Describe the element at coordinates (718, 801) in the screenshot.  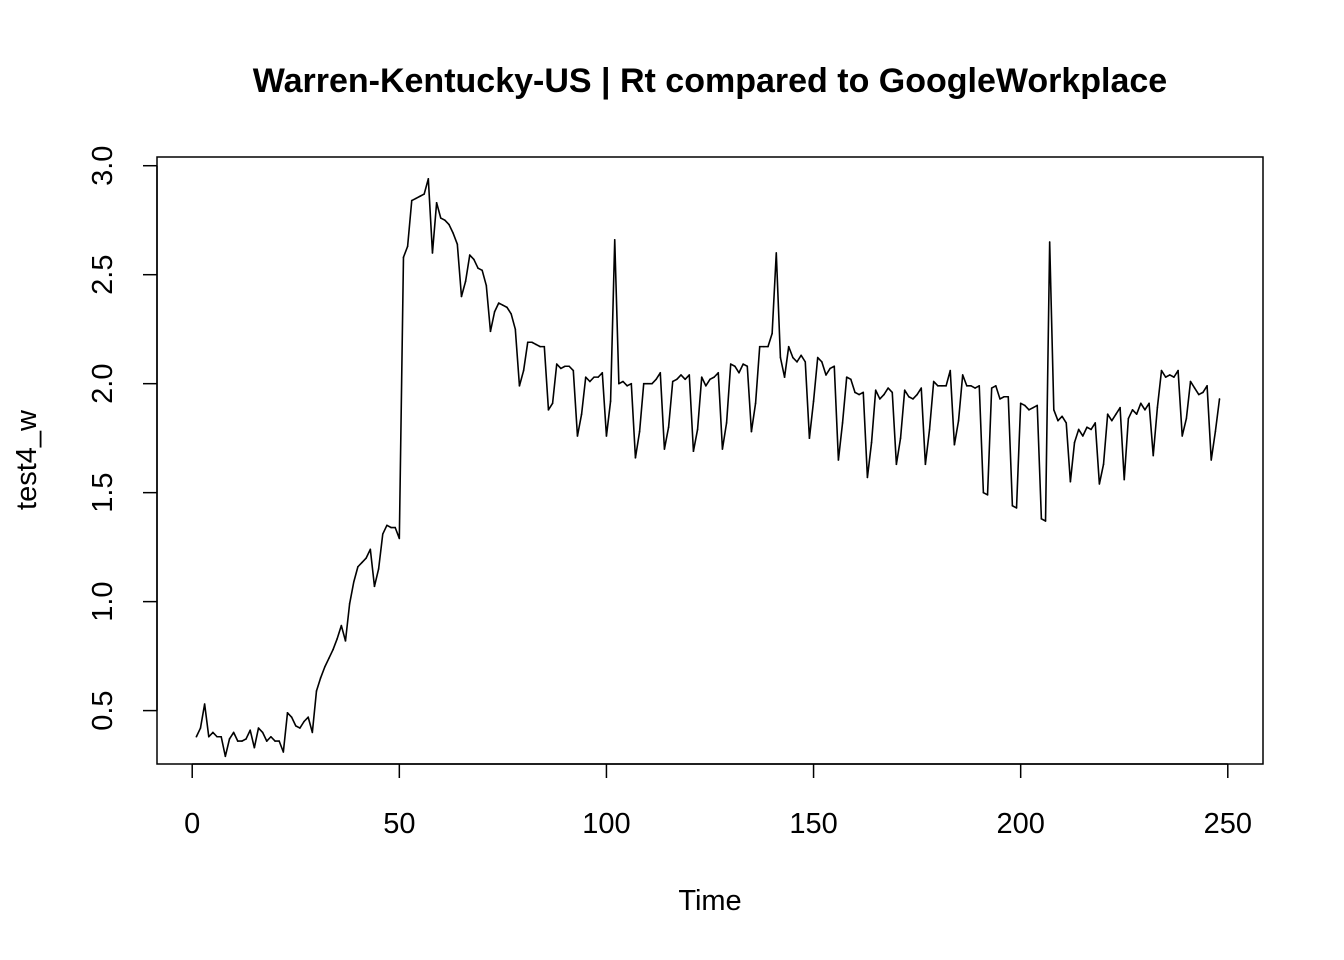
I see `x-axis: 0 50 100 150 200 250` at that location.